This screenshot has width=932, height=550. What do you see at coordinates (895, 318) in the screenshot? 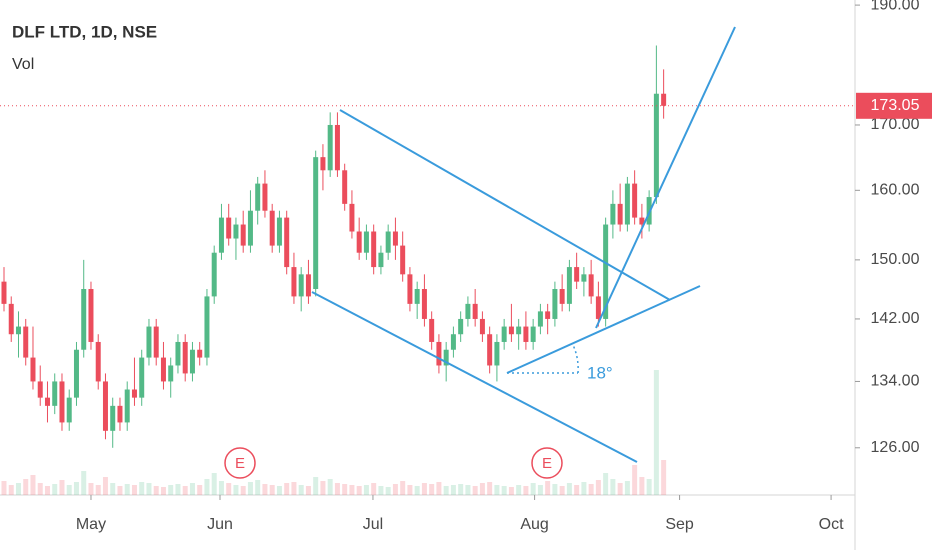
I see `y-tick-label: 142.00` at bounding box center [895, 318].